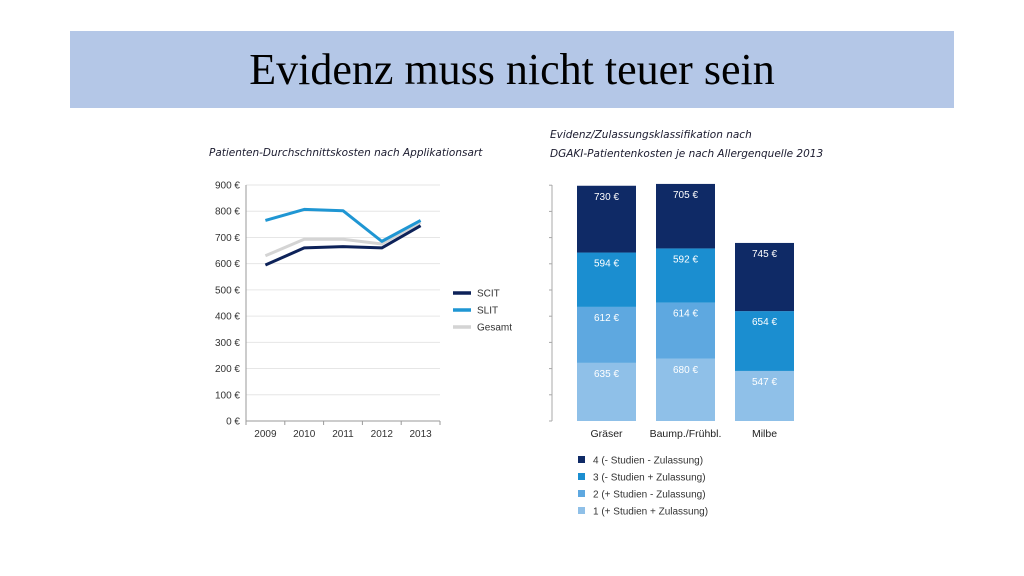  Describe the element at coordinates (227, 238) in the screenshot. I see `y-tick-label: 700 €` at that location.